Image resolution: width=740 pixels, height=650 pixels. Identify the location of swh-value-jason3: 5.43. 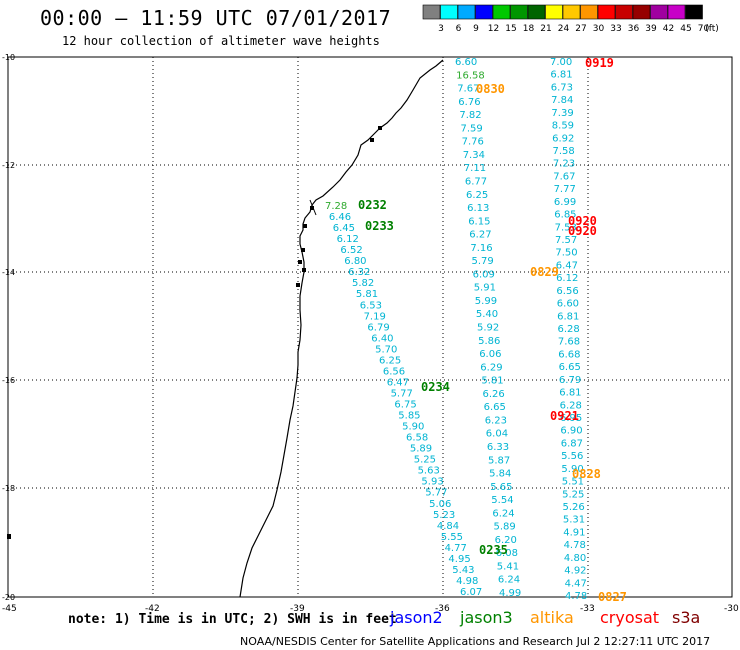
(463, 570).